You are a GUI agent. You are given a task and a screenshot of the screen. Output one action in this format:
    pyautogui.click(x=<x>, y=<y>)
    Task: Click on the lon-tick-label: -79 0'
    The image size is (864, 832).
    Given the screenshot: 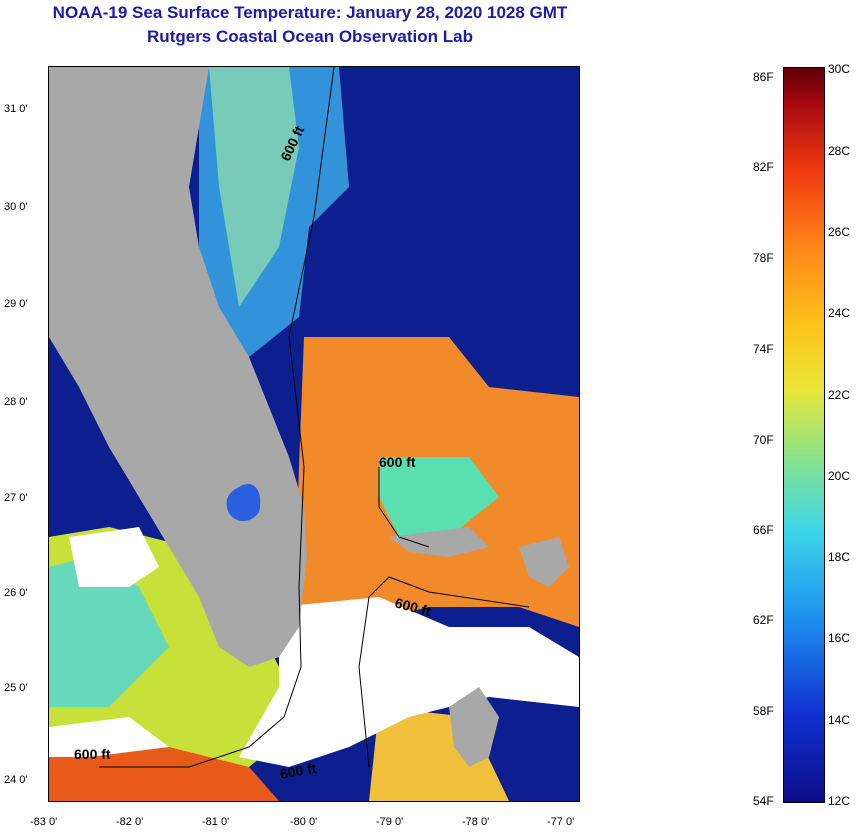 What is the action you would take?
    pyautogui.click(x=390, y=822)
    